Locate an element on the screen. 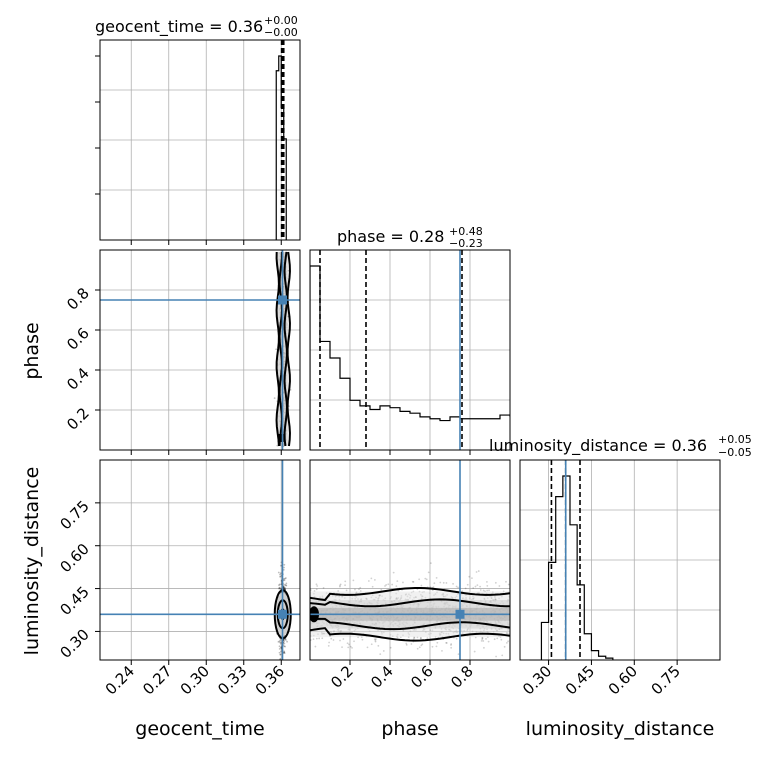 Image resolution: width=760 pixels, height=760 pixels. y-tick-label-phase: 0.4 is located at coordinates (78, 379).